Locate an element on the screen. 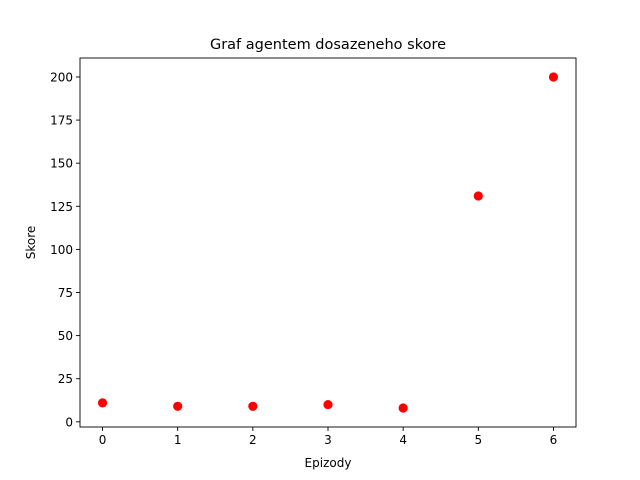 Image resolution: width=640 pixels, height=480 pixels. y-tick-label: 25 is located at coordinates (65, 379).